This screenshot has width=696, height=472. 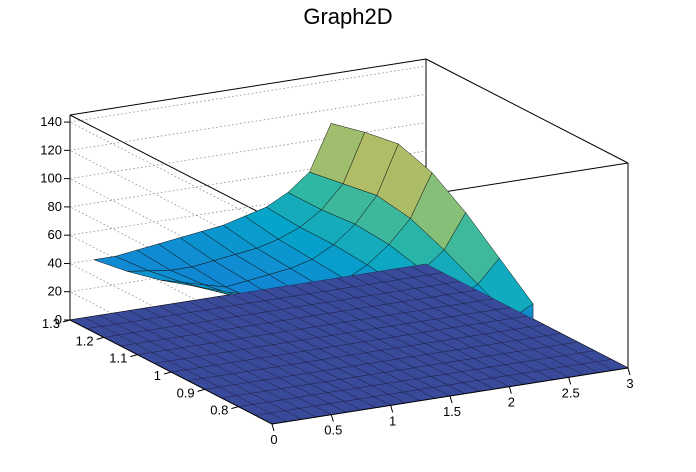 I want to click on y-tick-label-2: 1, so click(x=157, y=375).